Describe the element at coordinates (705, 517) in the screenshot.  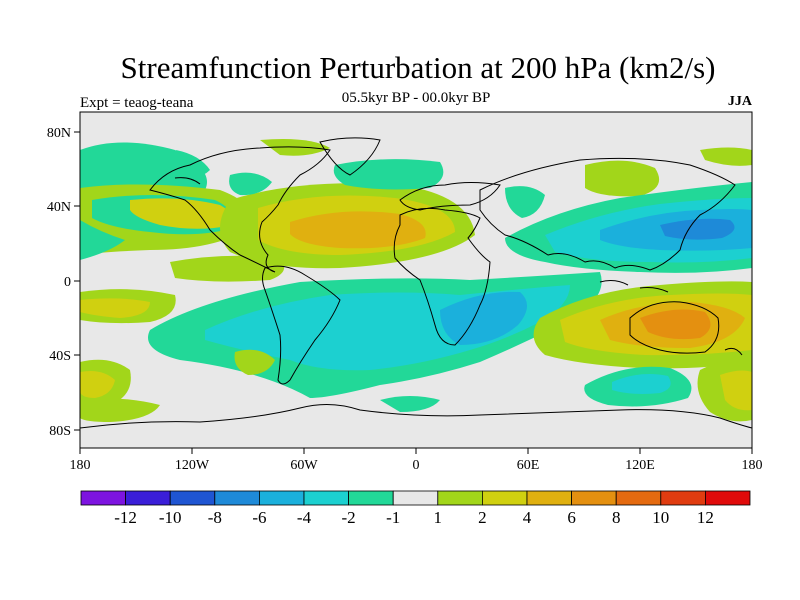
I see `colorbar-label: 12` at that location.